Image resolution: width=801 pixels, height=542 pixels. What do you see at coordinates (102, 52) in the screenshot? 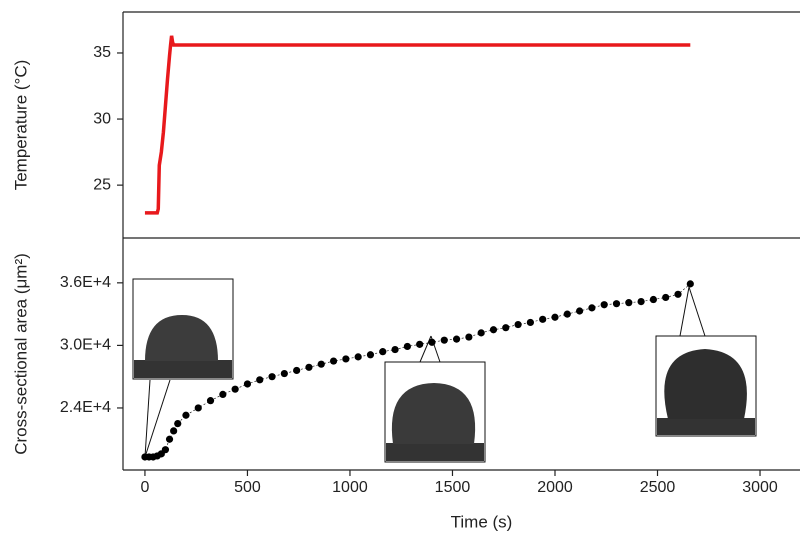
I see `y-tick-label: 35` at bounding box center [102, 52].